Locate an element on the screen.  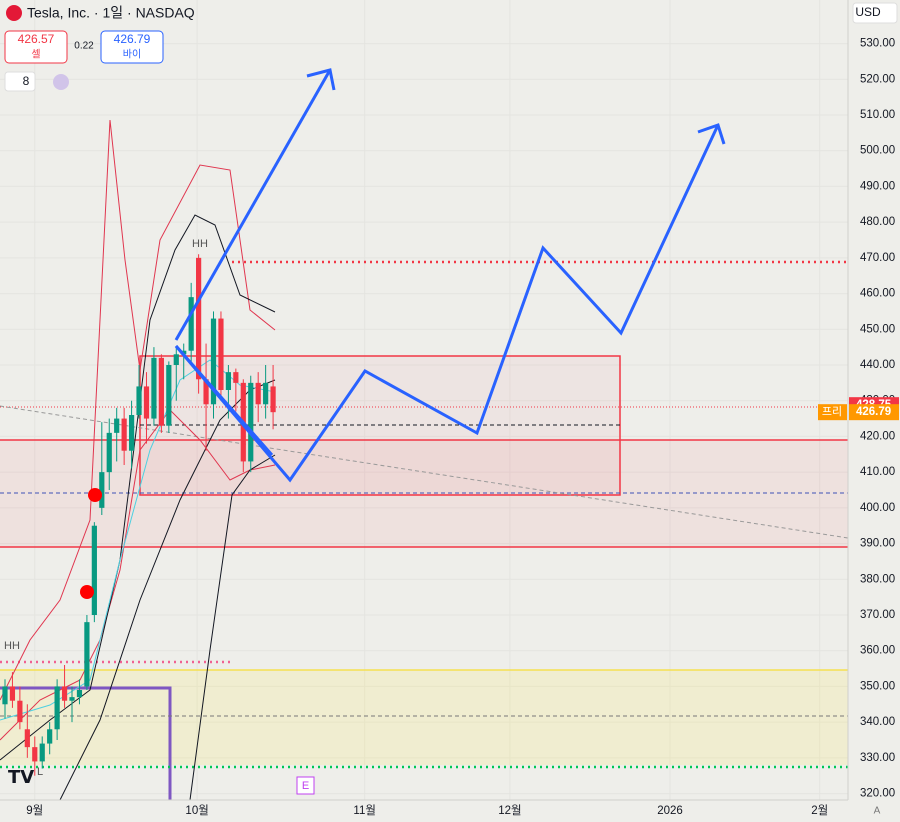
indicators-toggle is located at coordinates (20, 81).